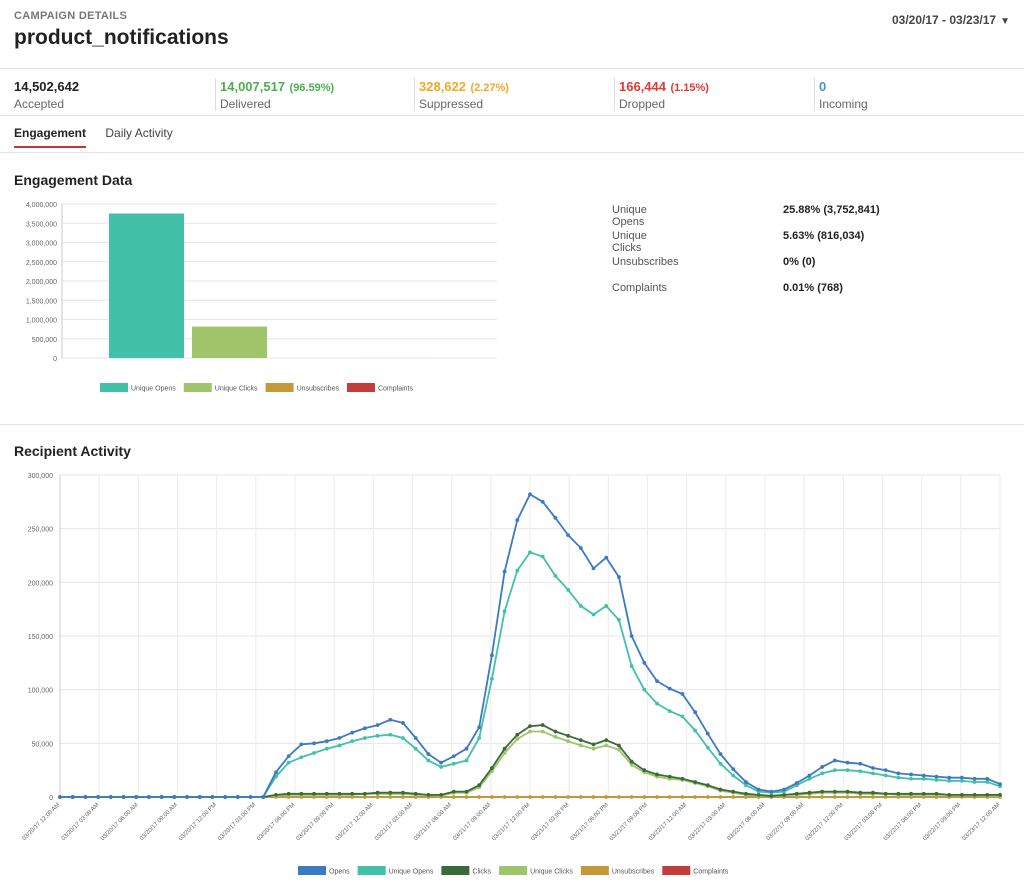  Describe the element at coordinates (982, 822) in the screenshot. I see `x-tick-label: 03/23/17 12:00 AM` at that location.